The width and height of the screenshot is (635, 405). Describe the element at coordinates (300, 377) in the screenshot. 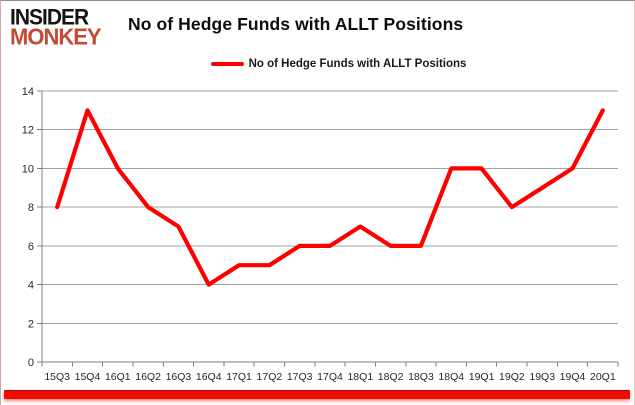

I see `x-axis-tick-label: 17Q3` at that location.